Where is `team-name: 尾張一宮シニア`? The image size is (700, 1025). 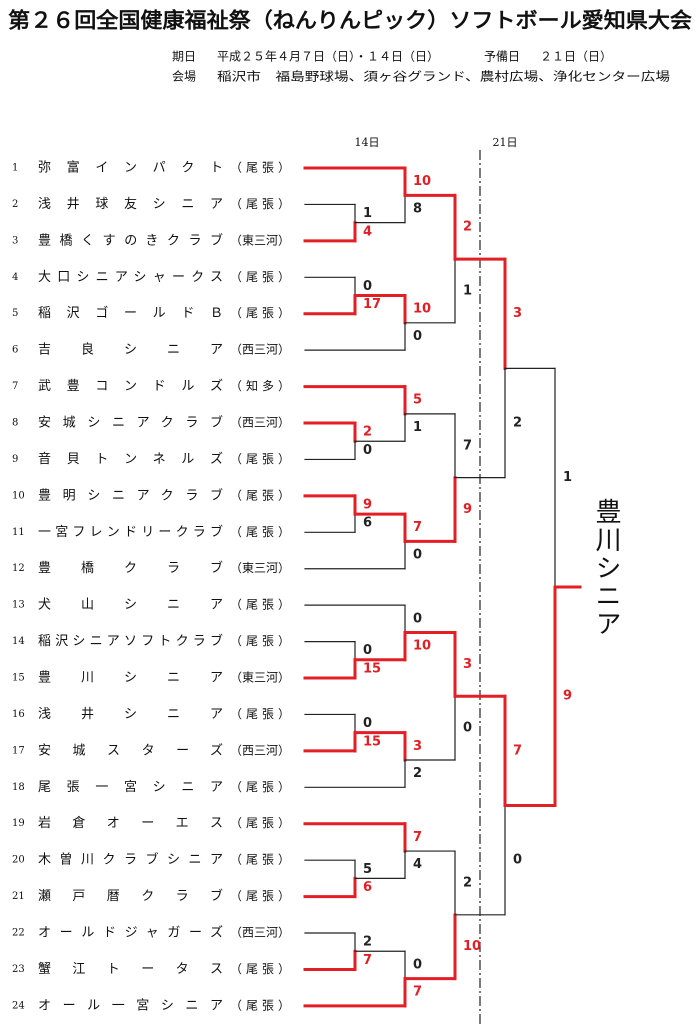 team-name: 尾張一宮シニア is located at coordinates (130, 787).